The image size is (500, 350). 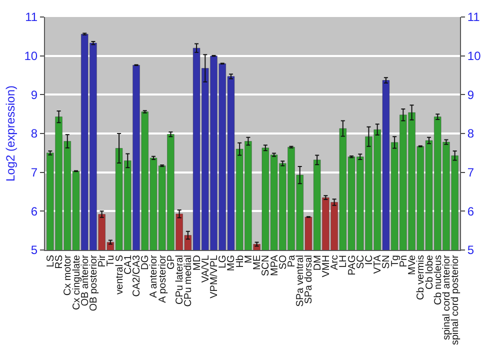 I want to click on x-tick-label: A anterior, so click(x=154, y=276).